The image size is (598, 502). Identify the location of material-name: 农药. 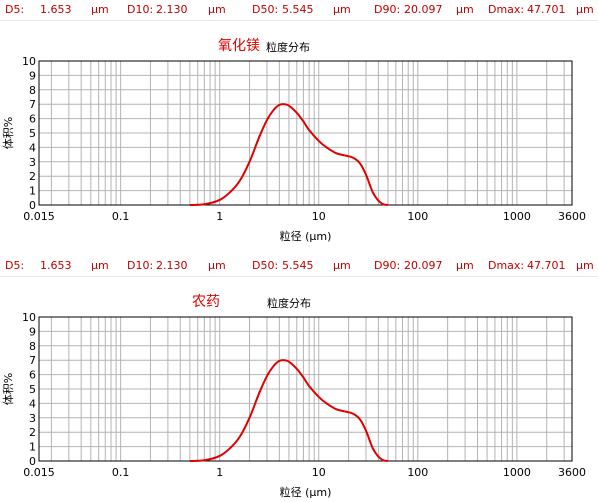
(206, 302).